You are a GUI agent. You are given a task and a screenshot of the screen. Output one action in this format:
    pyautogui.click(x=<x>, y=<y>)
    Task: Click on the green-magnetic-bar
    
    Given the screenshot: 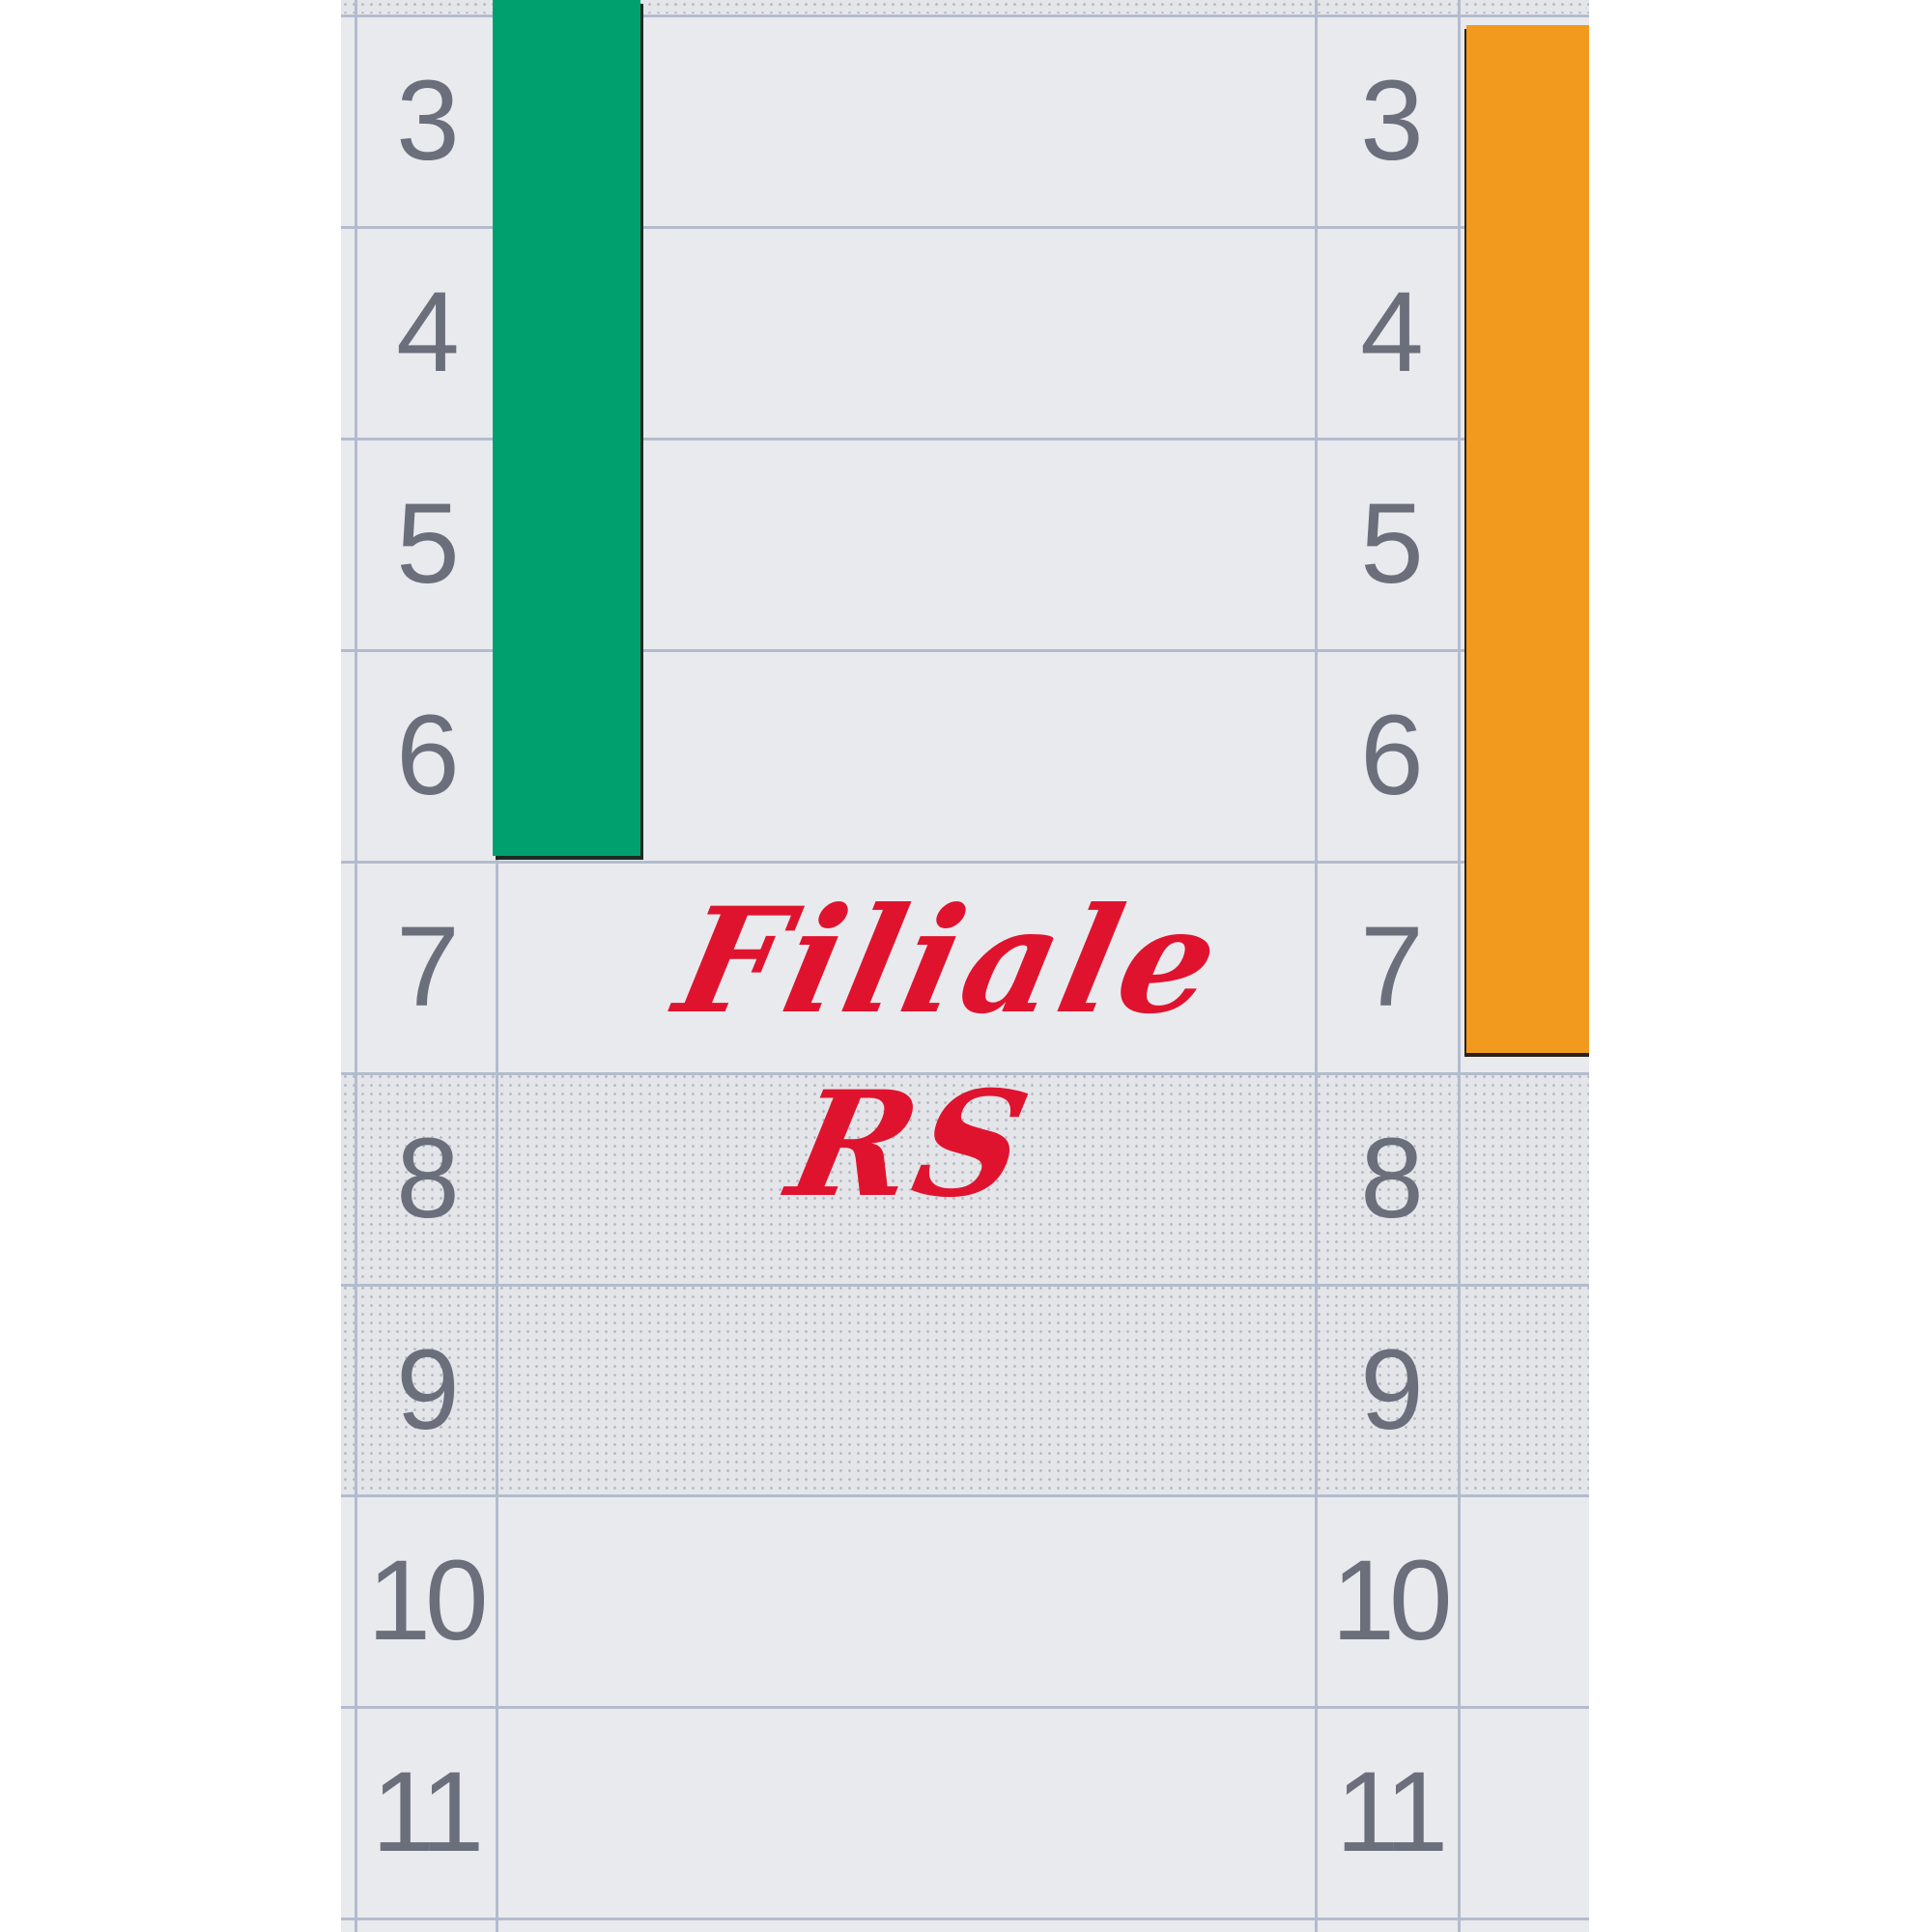 What is the action you would take?
    pyautogui.click(x=566, y=428)
    